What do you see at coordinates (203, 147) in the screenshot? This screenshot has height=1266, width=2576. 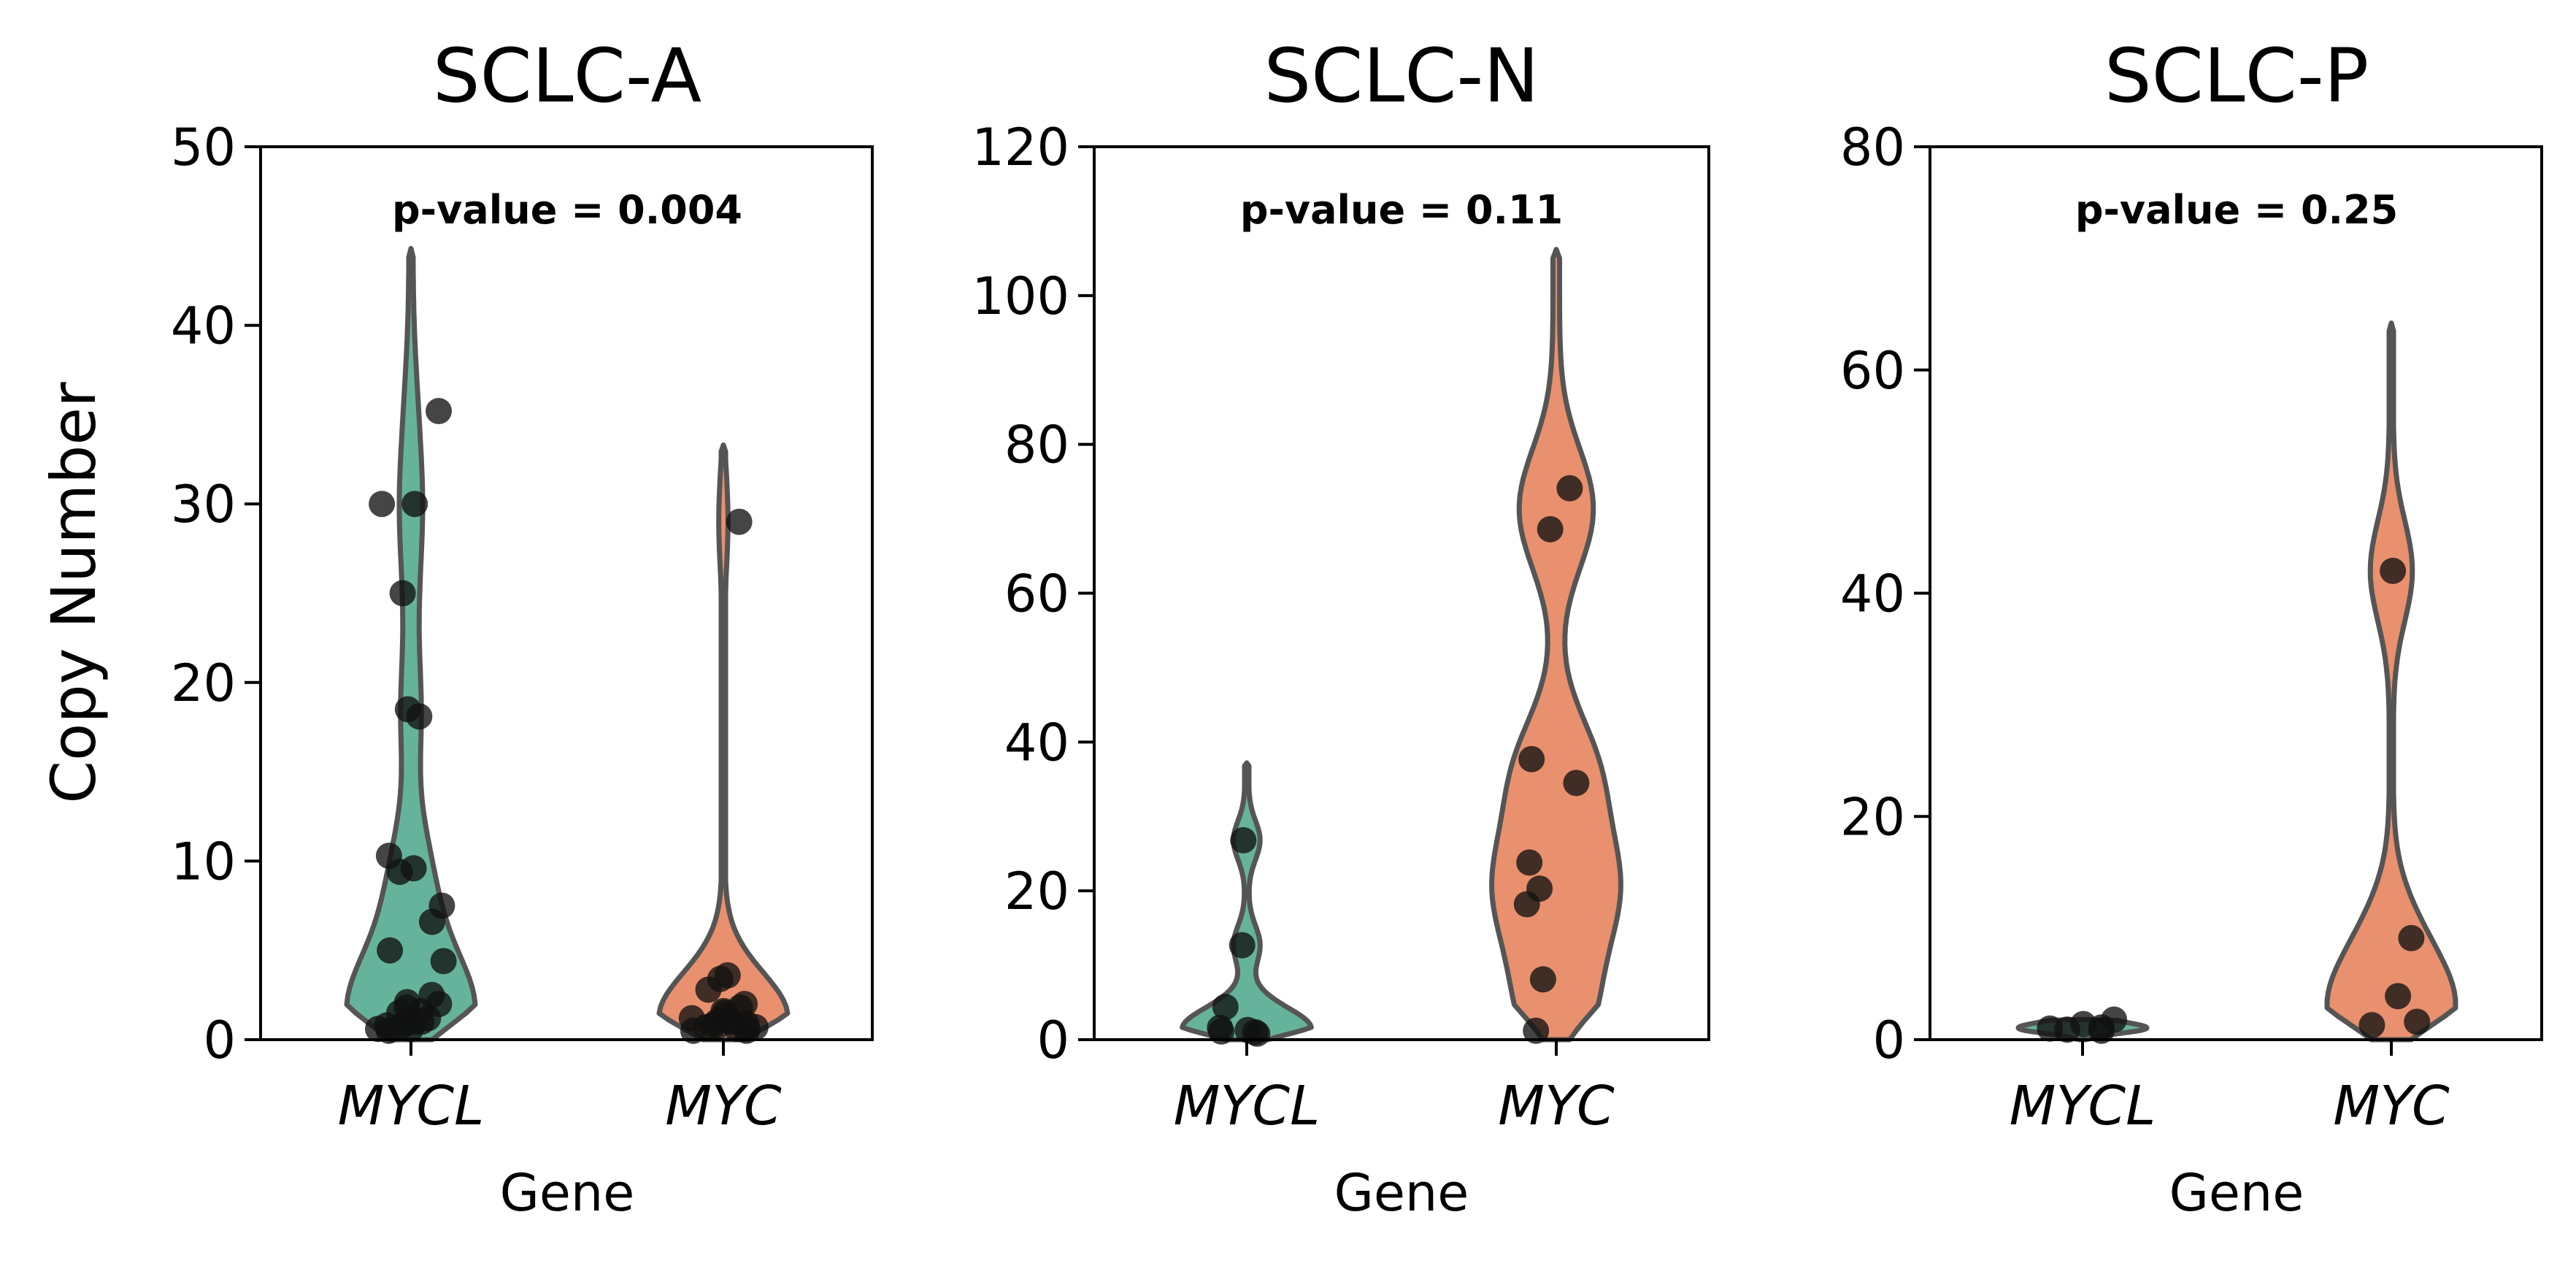 I see `y-tick-label: 50` at bounding box center [203, 147].